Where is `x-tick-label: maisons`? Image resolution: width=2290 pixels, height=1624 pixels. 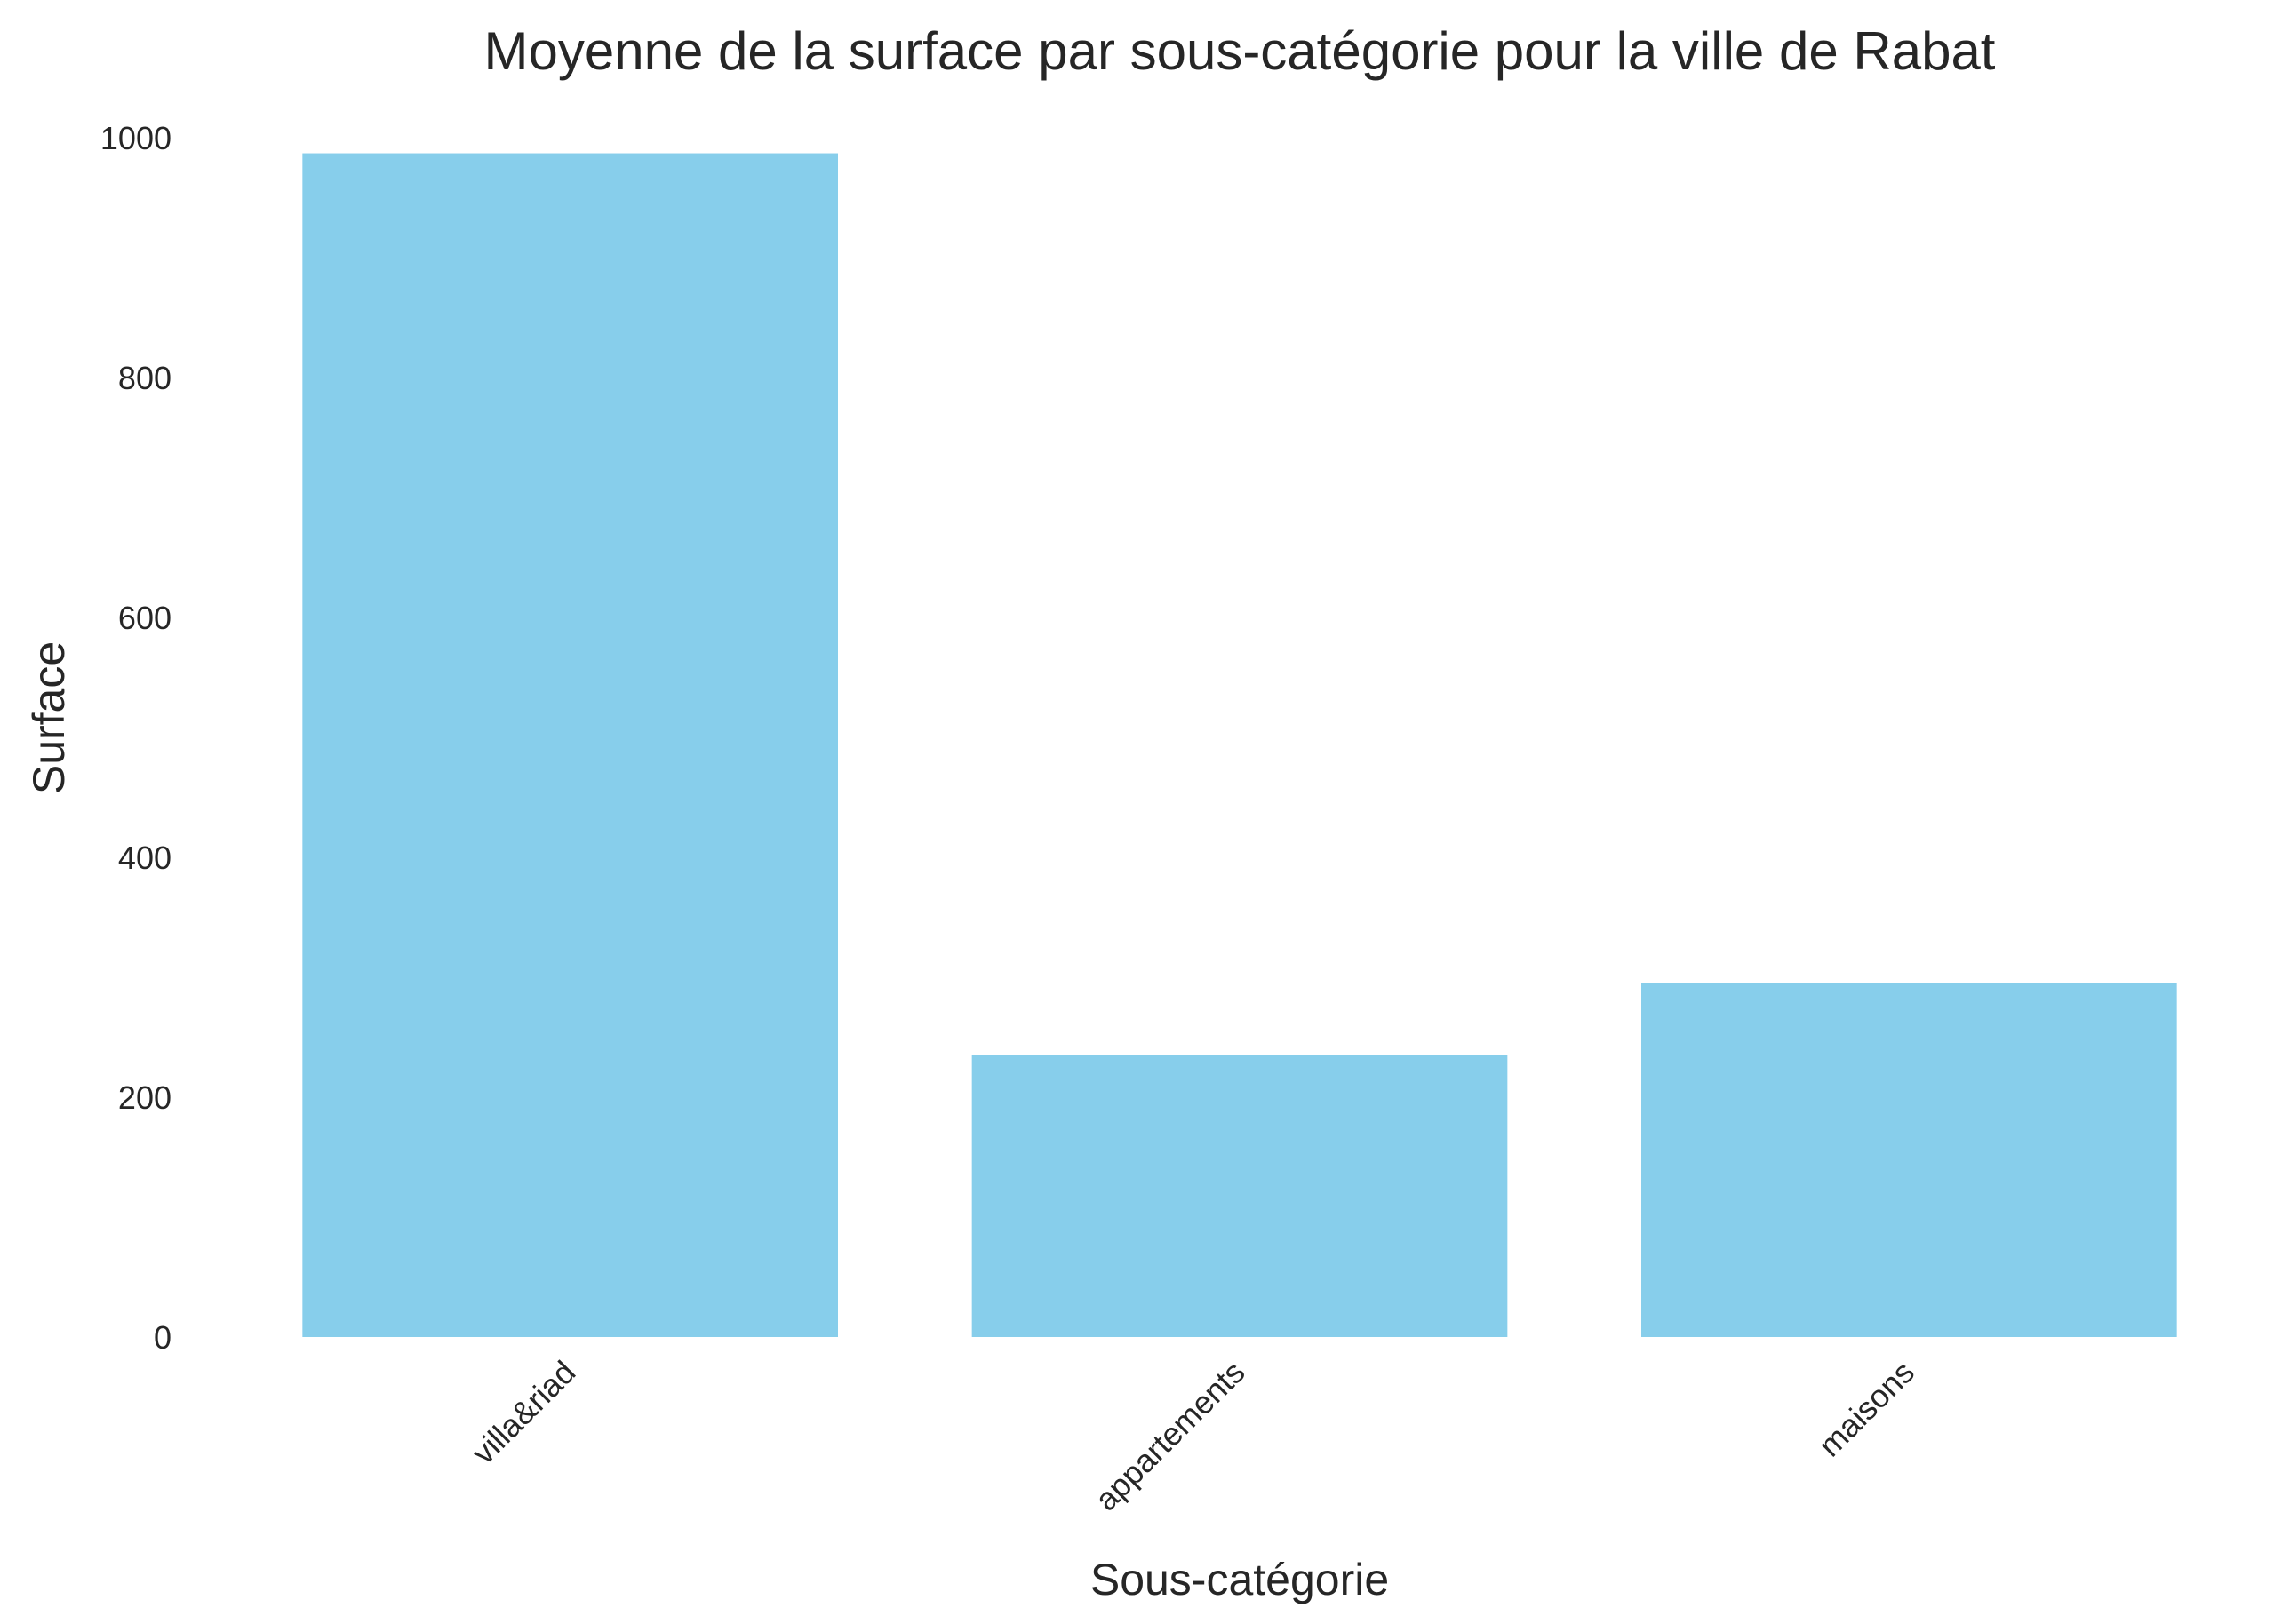 x-tick-label: maisons is located at coordinates (1866, 1409).